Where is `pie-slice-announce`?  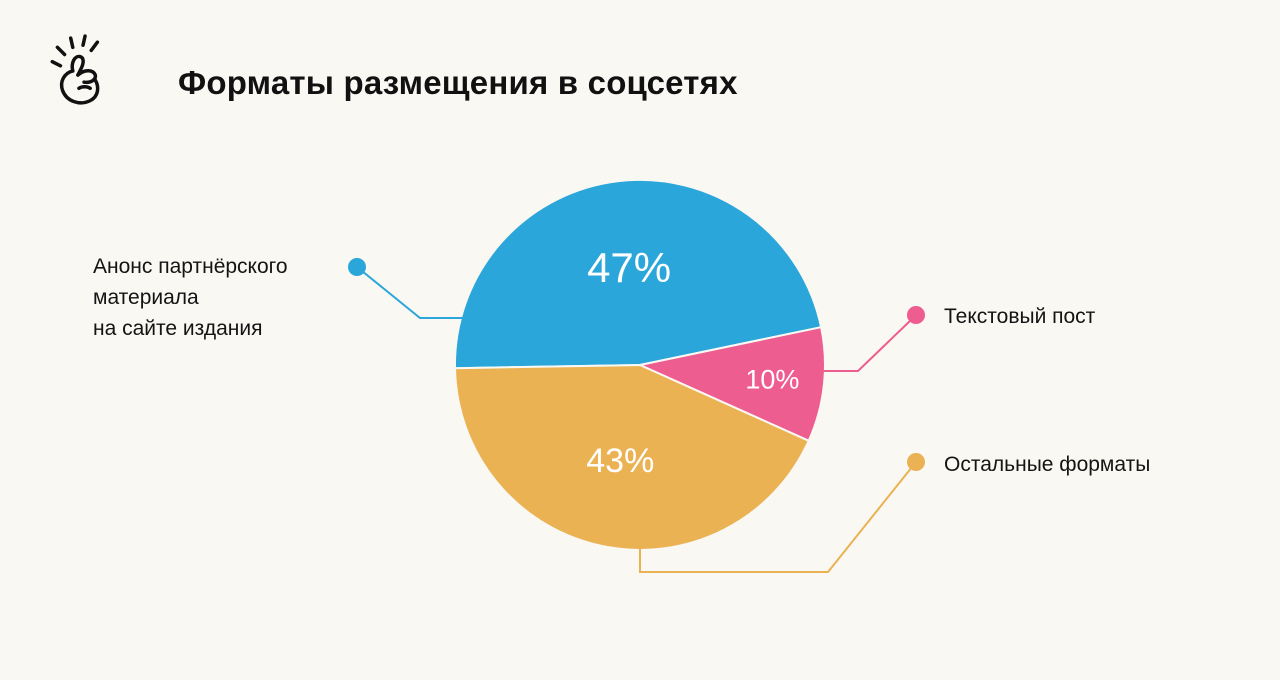 pie-slice-announce is located at coordinates (638, 274).